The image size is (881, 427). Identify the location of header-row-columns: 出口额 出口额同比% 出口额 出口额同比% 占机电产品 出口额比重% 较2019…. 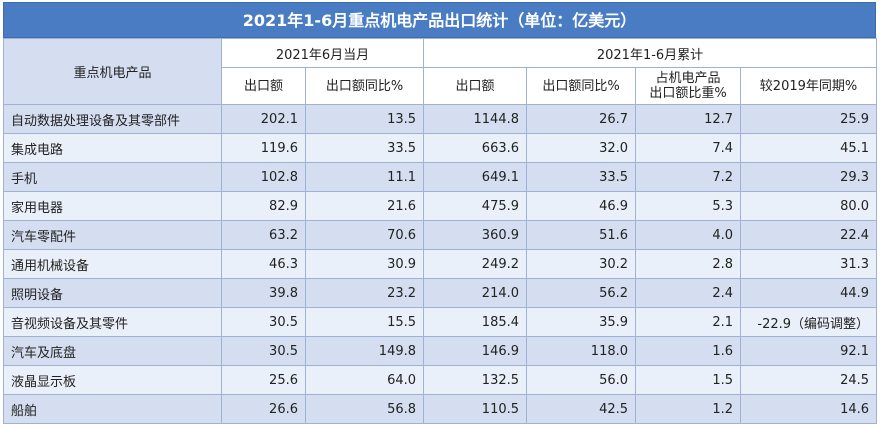
(441, 86).